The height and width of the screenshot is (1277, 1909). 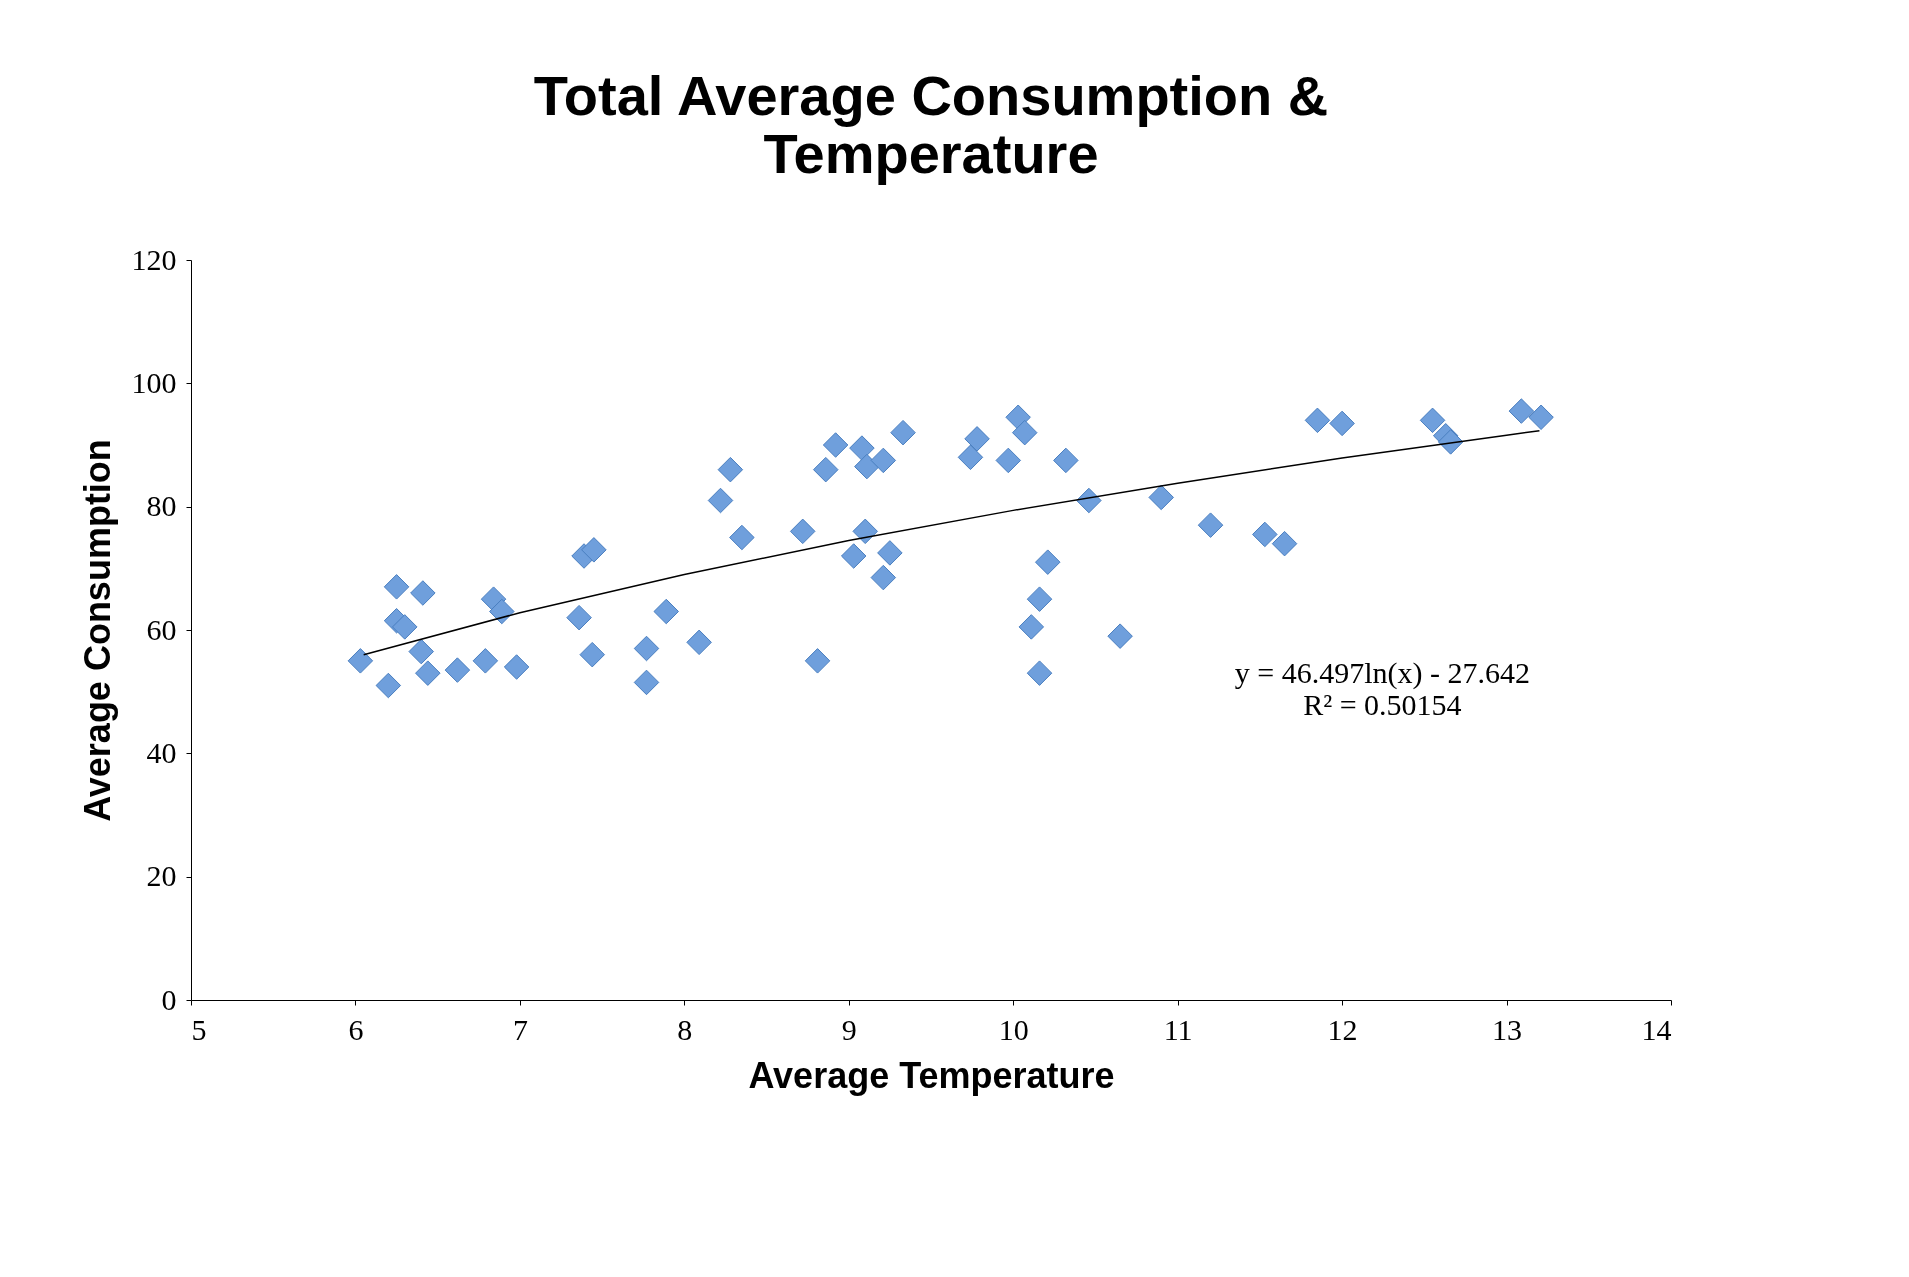 What do you see at coordinates (849, 1029) in the screenshot?
I see `x-tick-label: 9` at bounding box center [849, 1029].